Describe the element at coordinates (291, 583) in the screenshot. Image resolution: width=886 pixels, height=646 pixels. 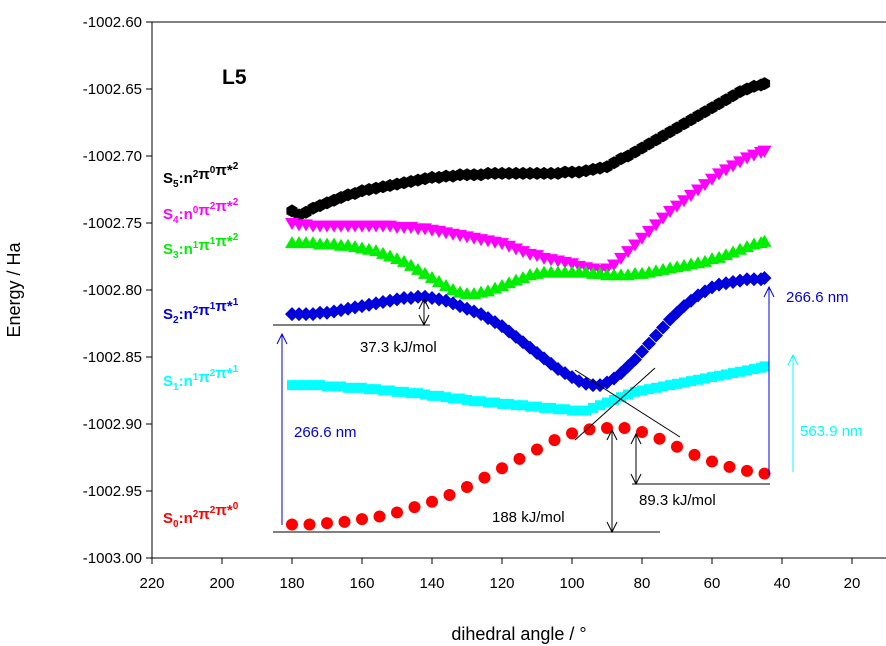
I see `x-tick-label: 180` at that location.